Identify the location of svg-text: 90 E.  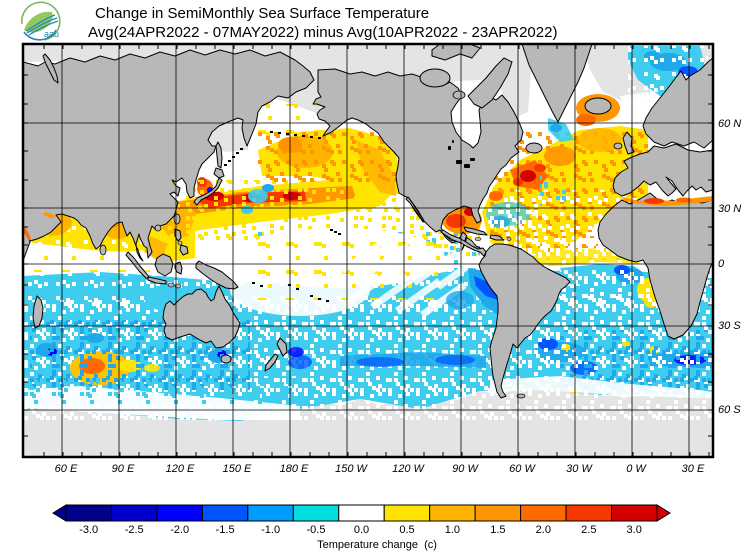
(123, 469).